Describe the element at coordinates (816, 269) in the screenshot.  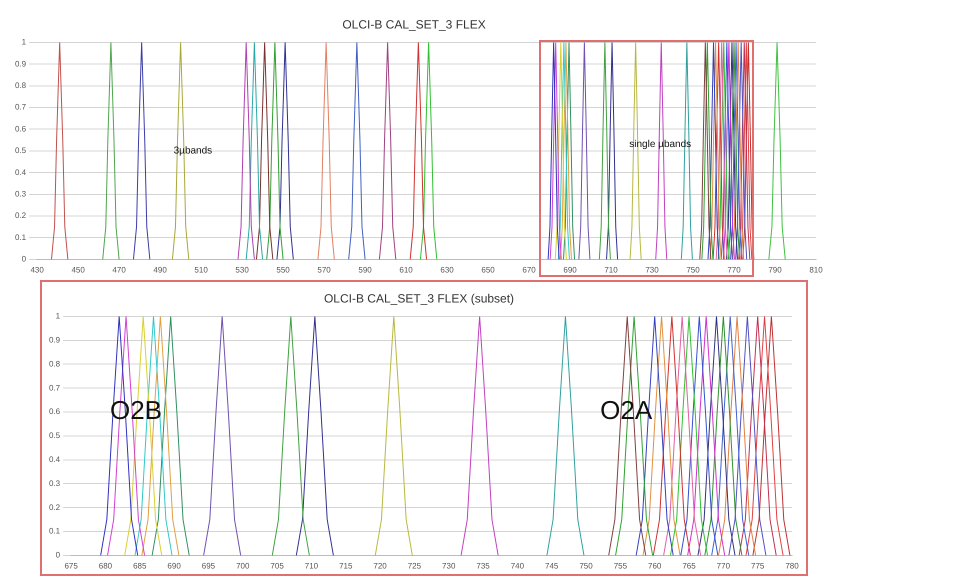
I see `x-tick-label: 810` at that location.